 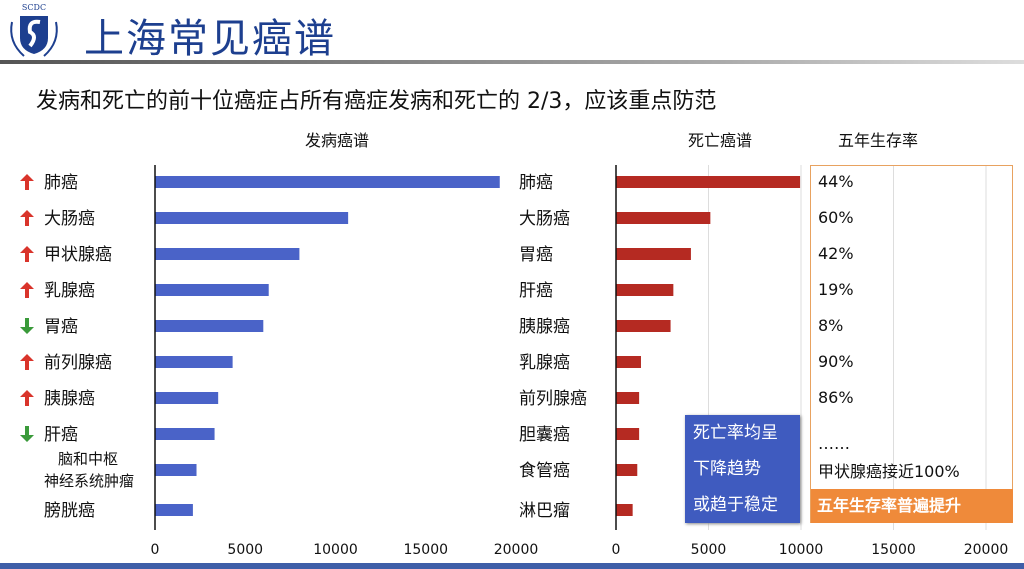 I want to click on survival-rate: 86%, so click(x=836, y=397).